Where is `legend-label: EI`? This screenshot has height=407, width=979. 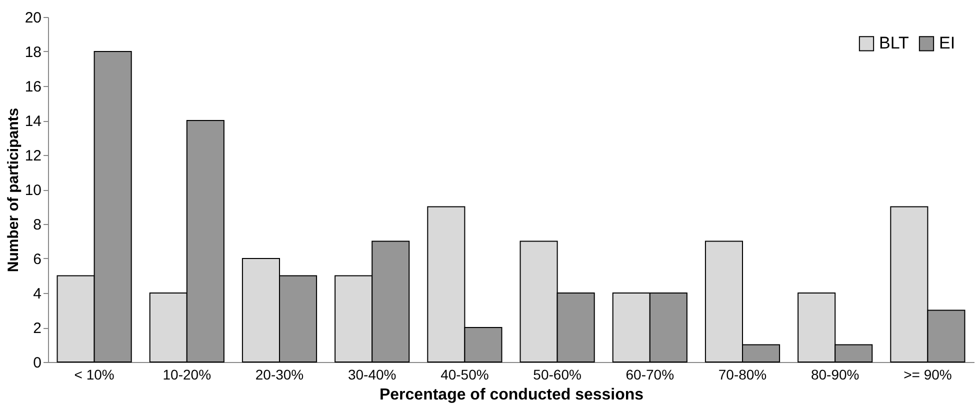 legend-label: EI is located at coordinates (947, 43).